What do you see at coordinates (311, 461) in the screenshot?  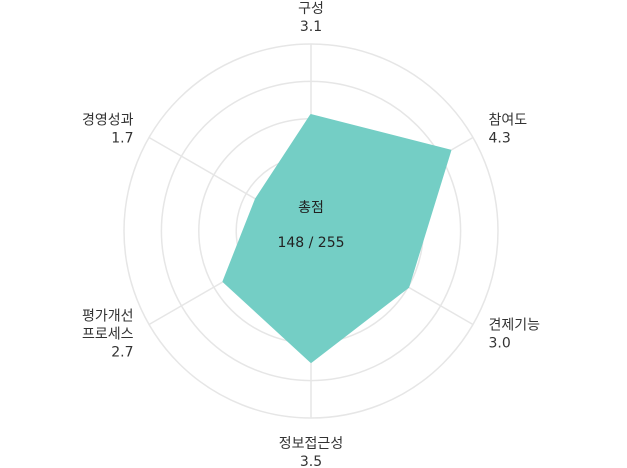 I see `axis-value-label: 3.5` at bounding box center [311, 461].